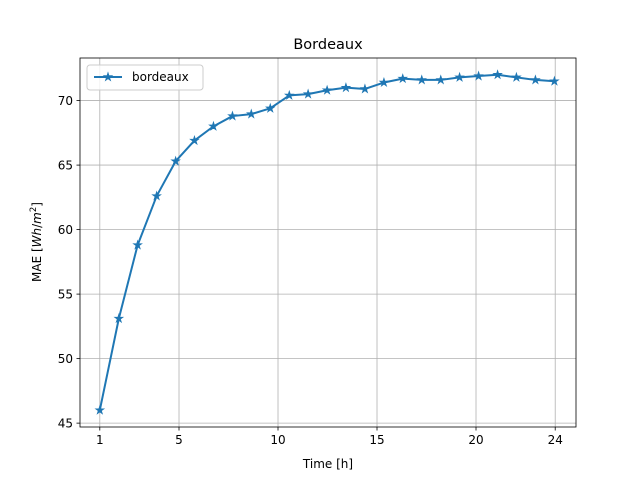  Describe the element at coordinates (555, 440) in the screenshot. I see `x-tick-label: 24` at that location.